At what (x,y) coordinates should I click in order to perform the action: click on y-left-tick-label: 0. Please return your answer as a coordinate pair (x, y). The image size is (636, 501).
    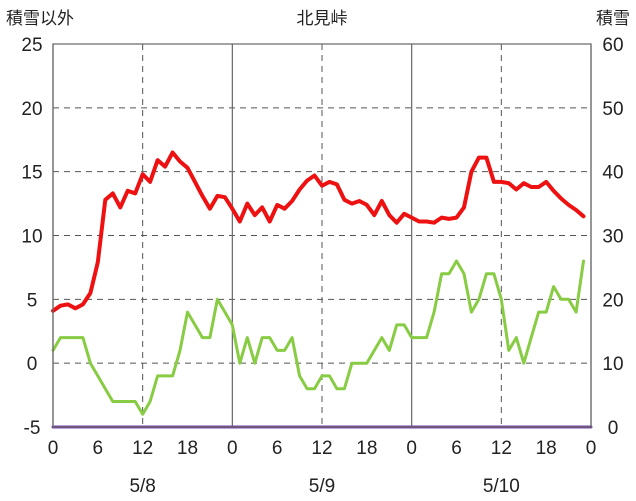
    Looking at the image, I should click on (32, 364).